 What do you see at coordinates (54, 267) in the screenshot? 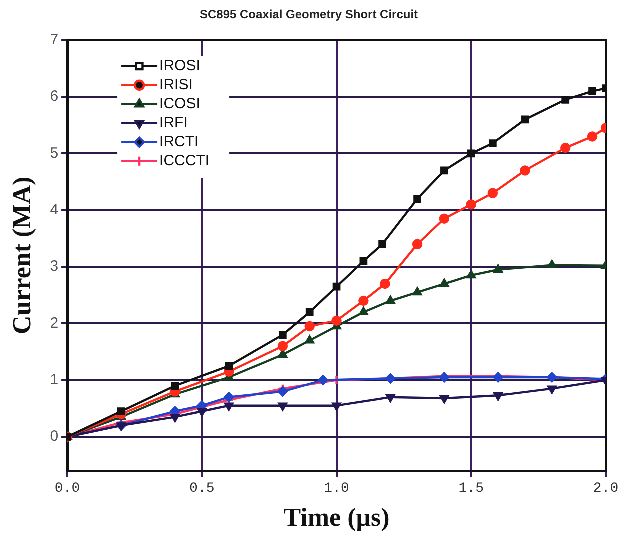
I see `y-tick-label: 3` at bounding box center [54, 267].